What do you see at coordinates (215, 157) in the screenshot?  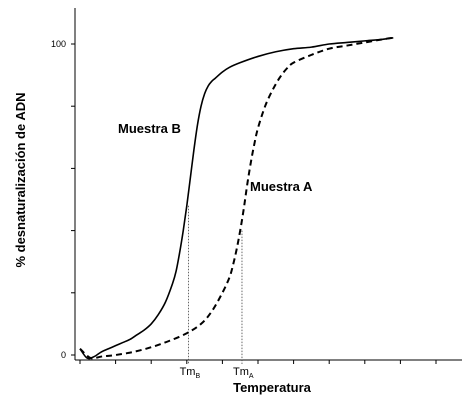 I see `series-labels: Muestra B Muestra A` at bounding box center [215, 157].